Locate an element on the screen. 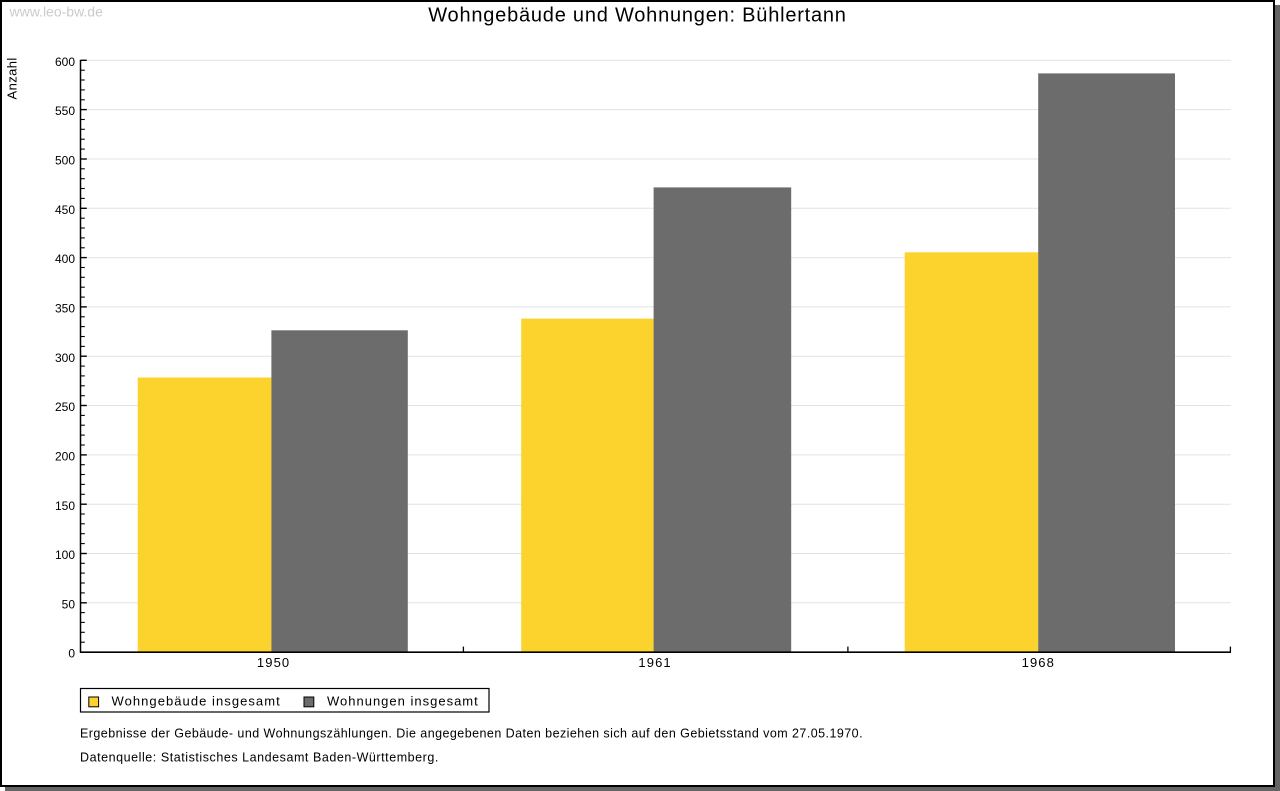  svg-text: 550 is located at coordinates (65, 111).